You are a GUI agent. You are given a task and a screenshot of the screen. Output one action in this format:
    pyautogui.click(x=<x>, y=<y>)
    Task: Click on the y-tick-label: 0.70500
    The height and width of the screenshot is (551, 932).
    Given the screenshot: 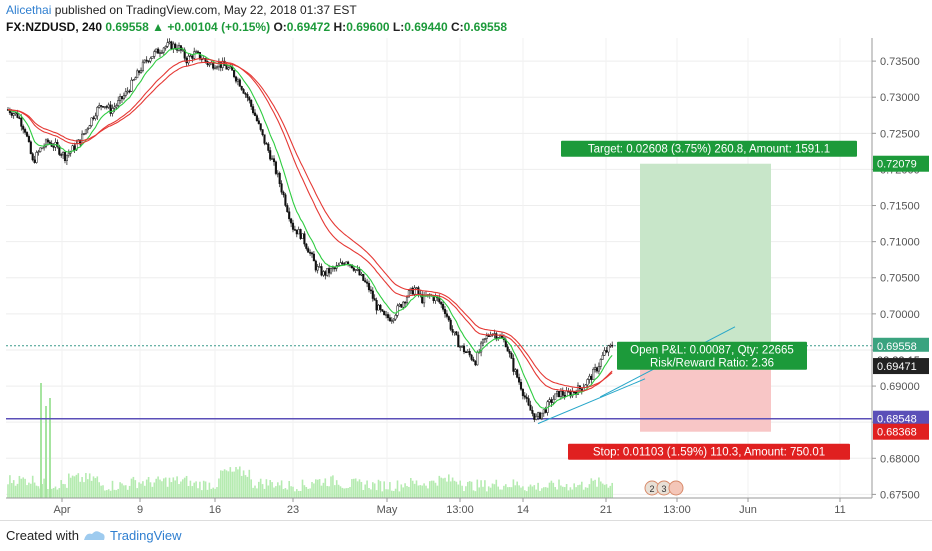 What is the action you would take?
    pyautogui.click(x=900, y=279)
    